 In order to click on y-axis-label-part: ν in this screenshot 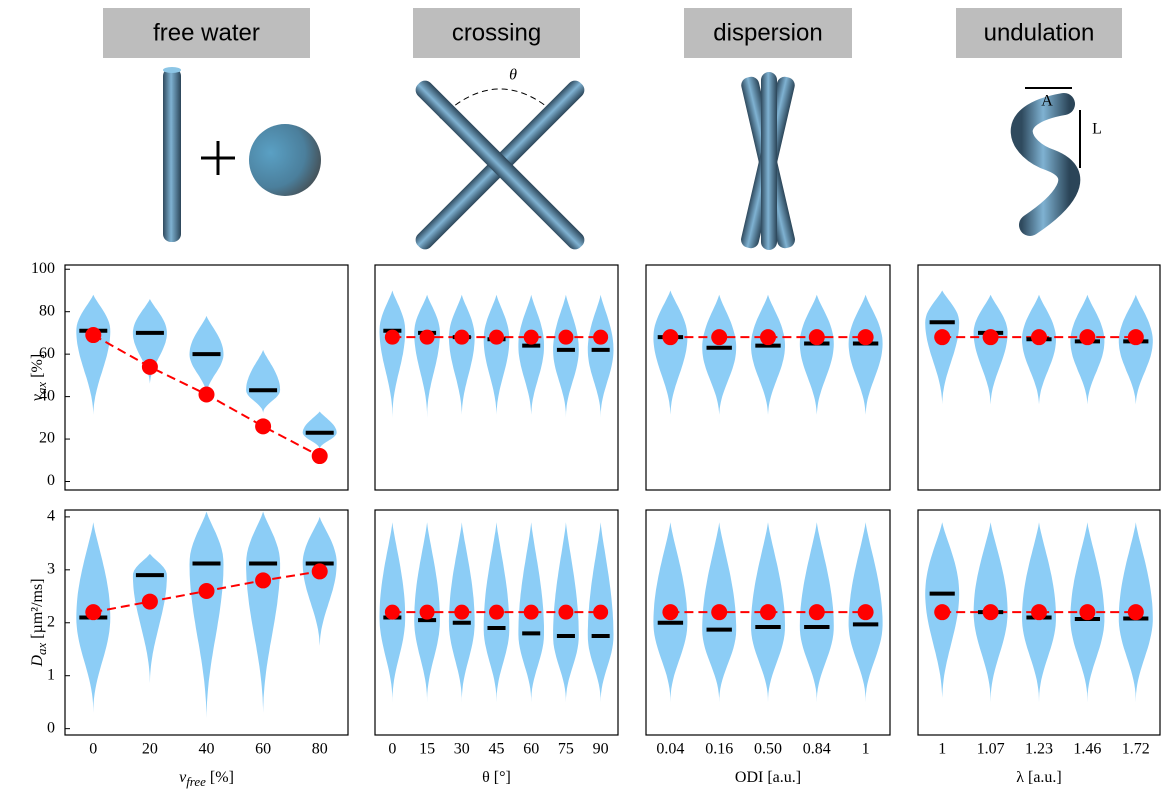, I will do `click(37, 397)`.